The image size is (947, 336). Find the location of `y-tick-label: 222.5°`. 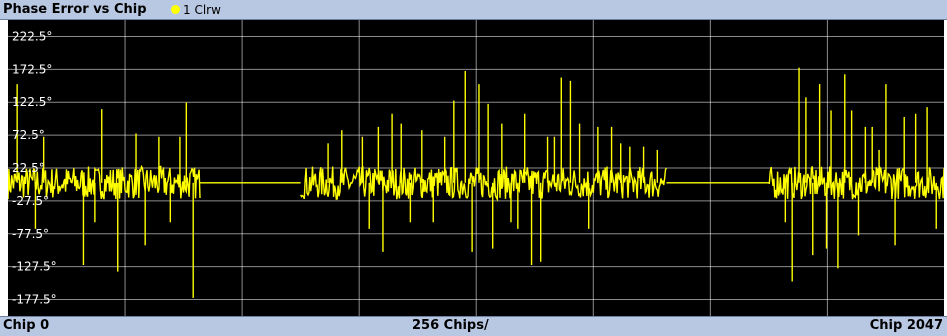

y-tick-label: 222.5° is located at coordinates (32, 36).